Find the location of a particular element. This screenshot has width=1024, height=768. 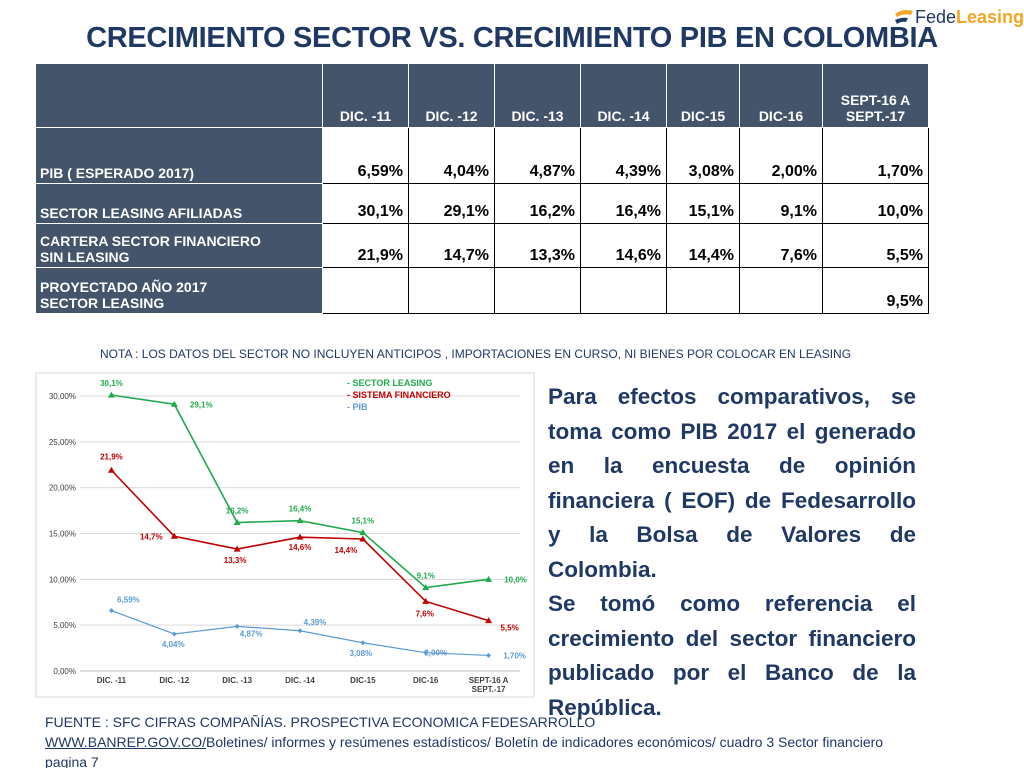

y-tick-label: 5,00% is located at coordinates (64, 625).